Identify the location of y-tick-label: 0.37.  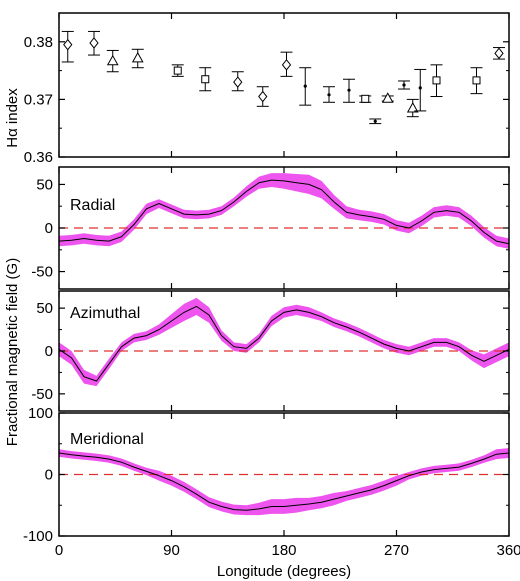
(38, 99).